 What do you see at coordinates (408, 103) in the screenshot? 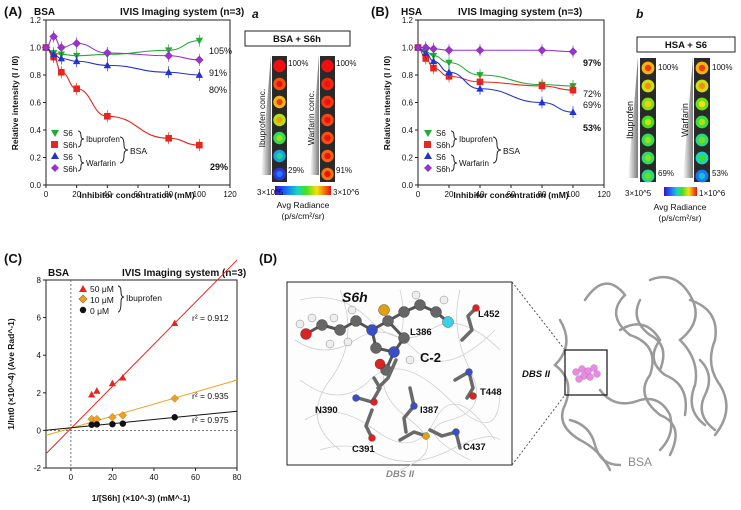
I see `y-tick-label: 0.6` at bounding box center [408, 103].